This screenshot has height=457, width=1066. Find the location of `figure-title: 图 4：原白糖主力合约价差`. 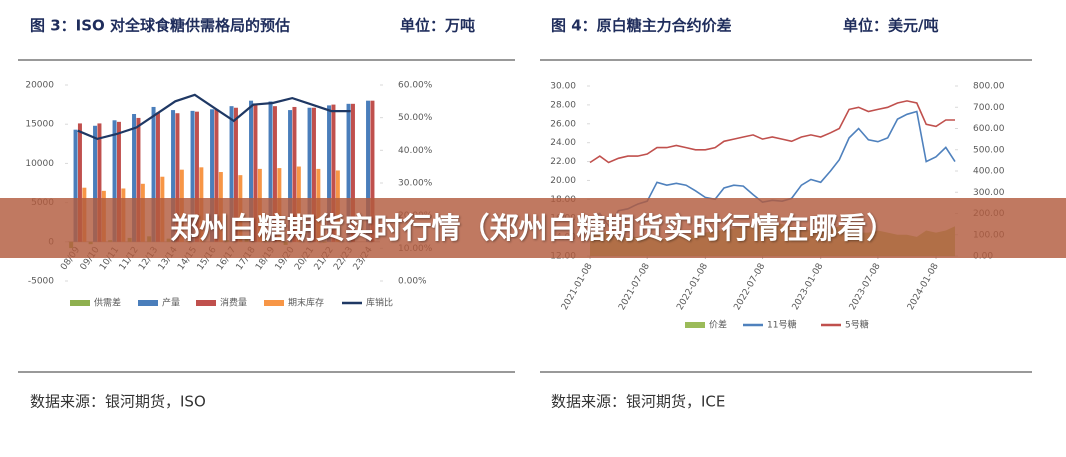

figure-title: 图 4：原白糖主力合约价差 is located at coordinates (641, 26).